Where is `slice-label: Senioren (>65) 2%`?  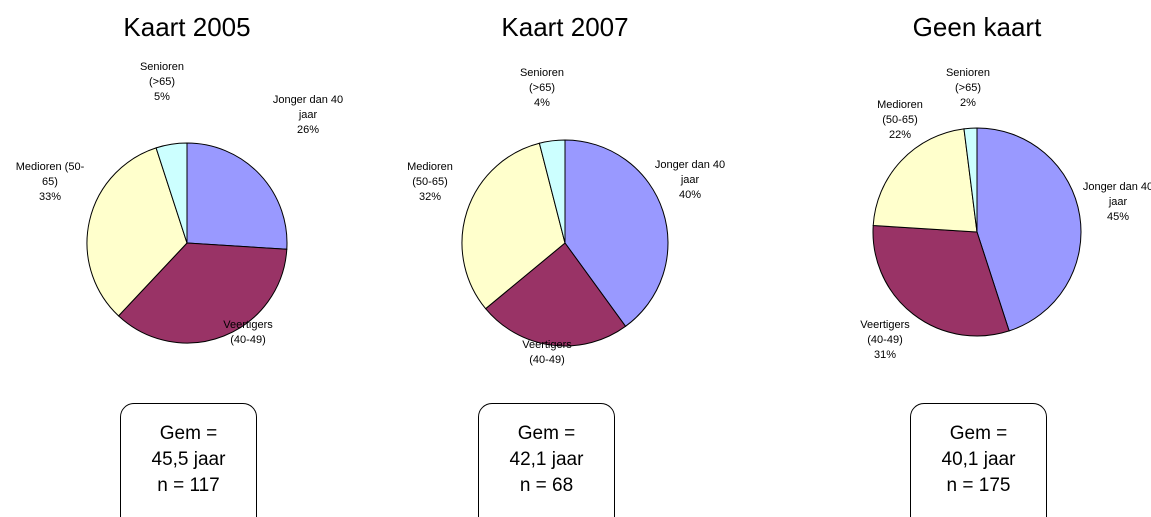 slice-label: Senioren (>65) 2% is located at coordinates (968, 88).